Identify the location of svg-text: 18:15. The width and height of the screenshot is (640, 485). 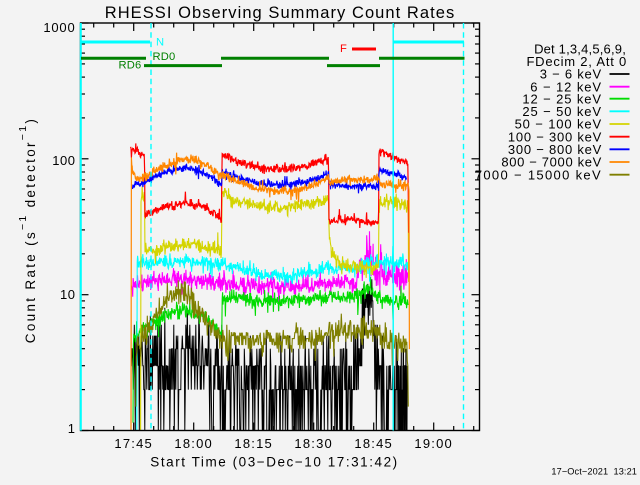
(253, 443).